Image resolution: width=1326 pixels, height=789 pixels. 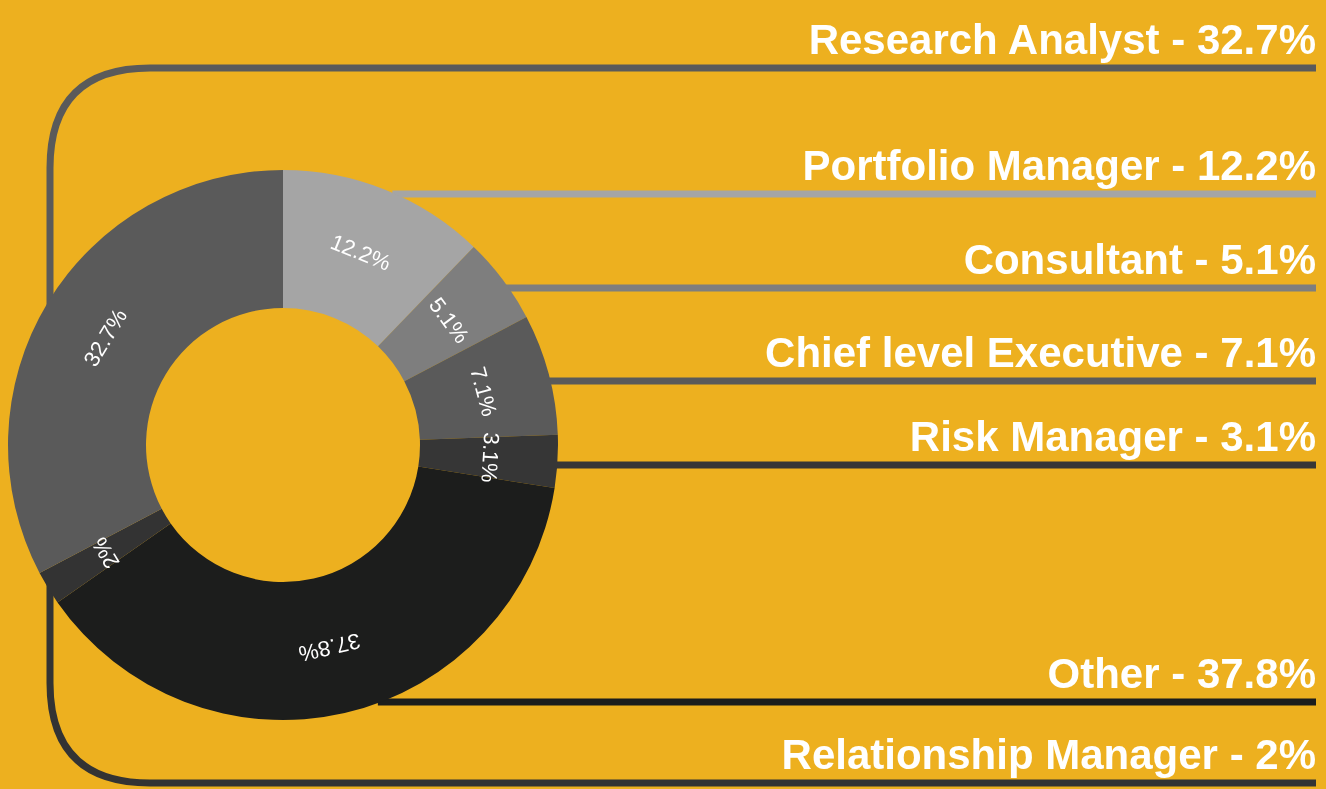 I want to click on slice-label: Relationship Manager - 2%, so click(x=1048, y=754).